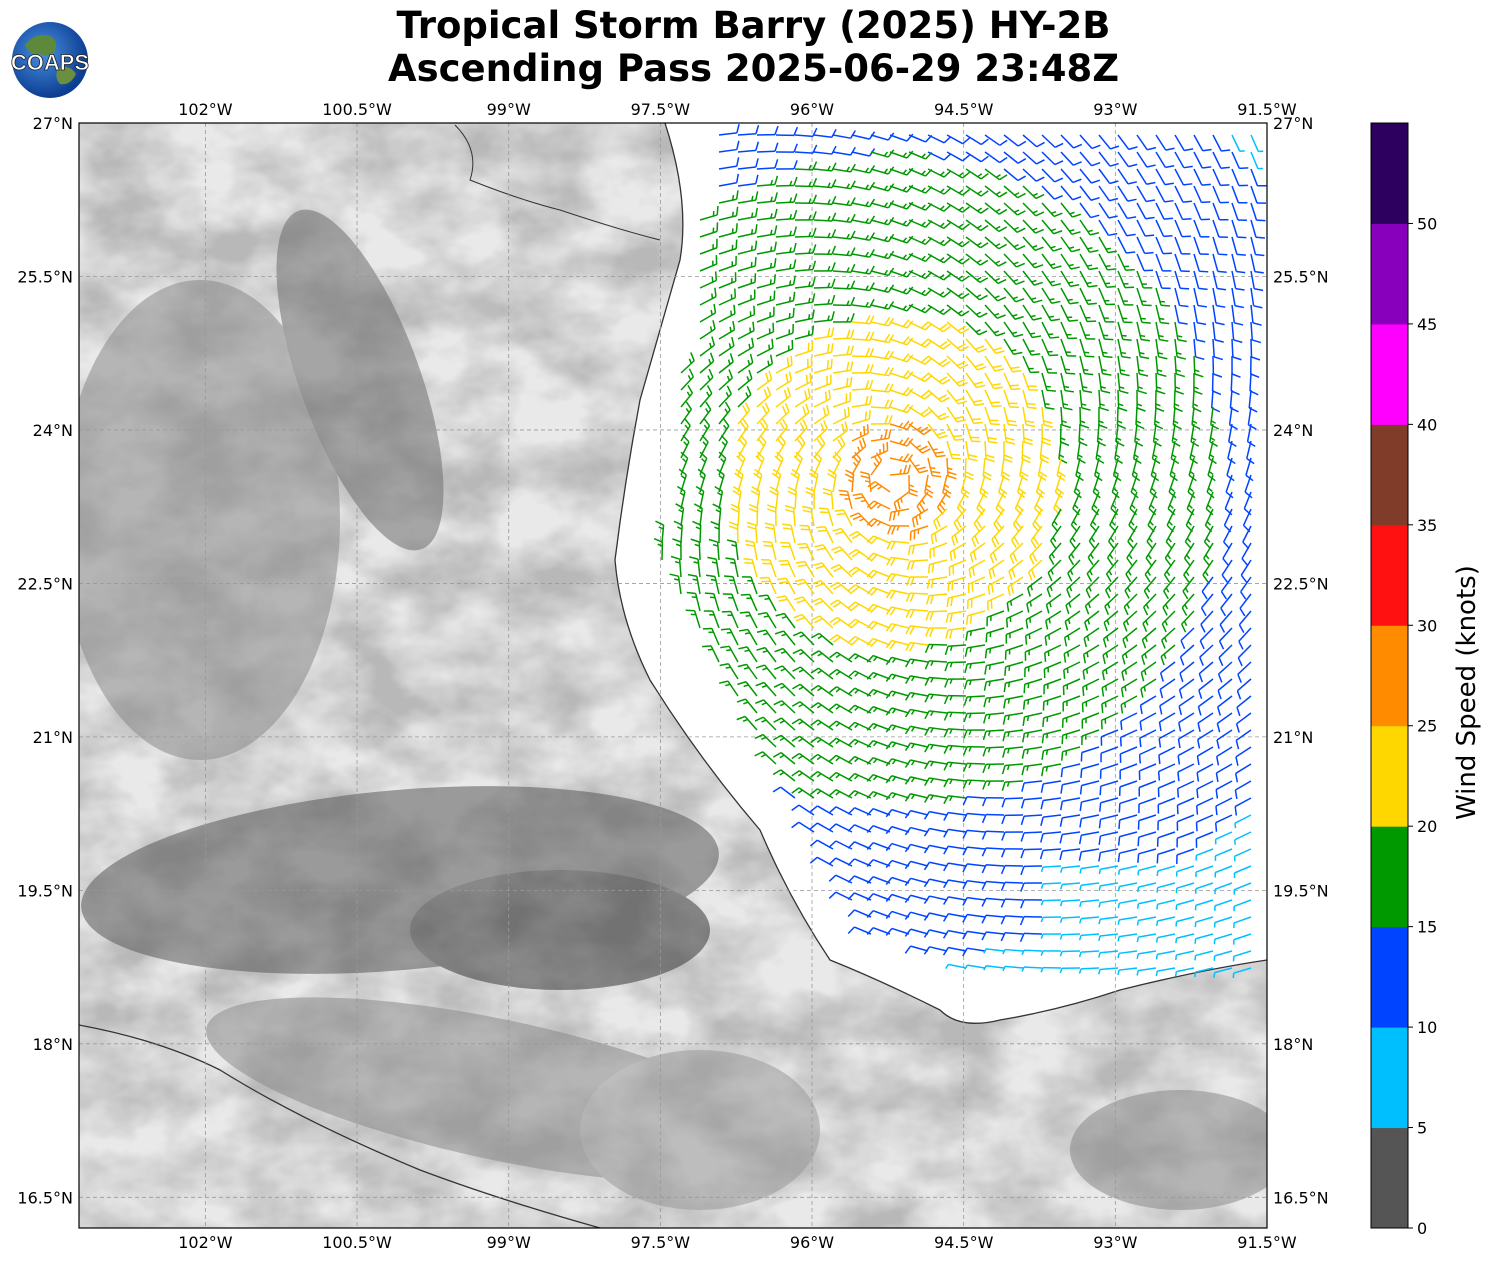 This screenshot has height=1264, width=1507. Describe the element at coordinates (1389, 675) in the screenshot. I see `colorbar-frame` at that location.